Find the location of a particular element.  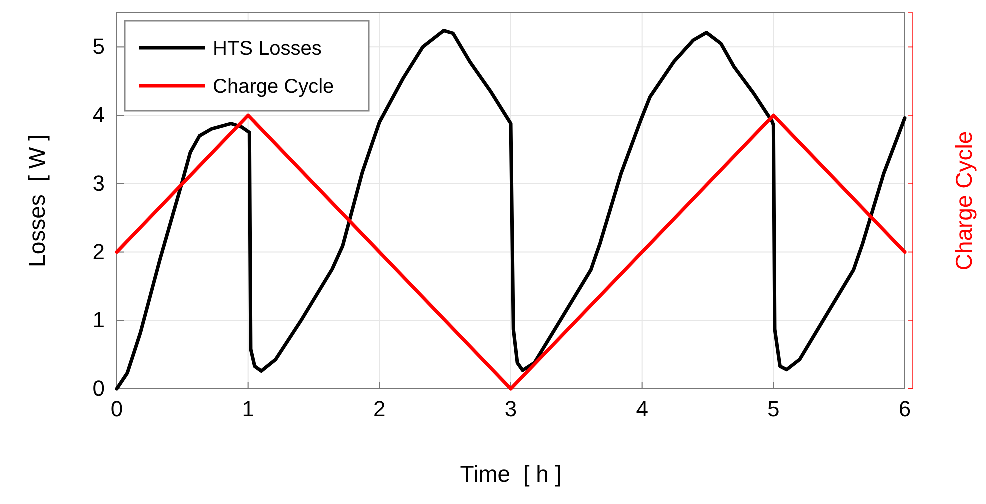

x-tick-label: 3 is located at coordinates (511, 409).